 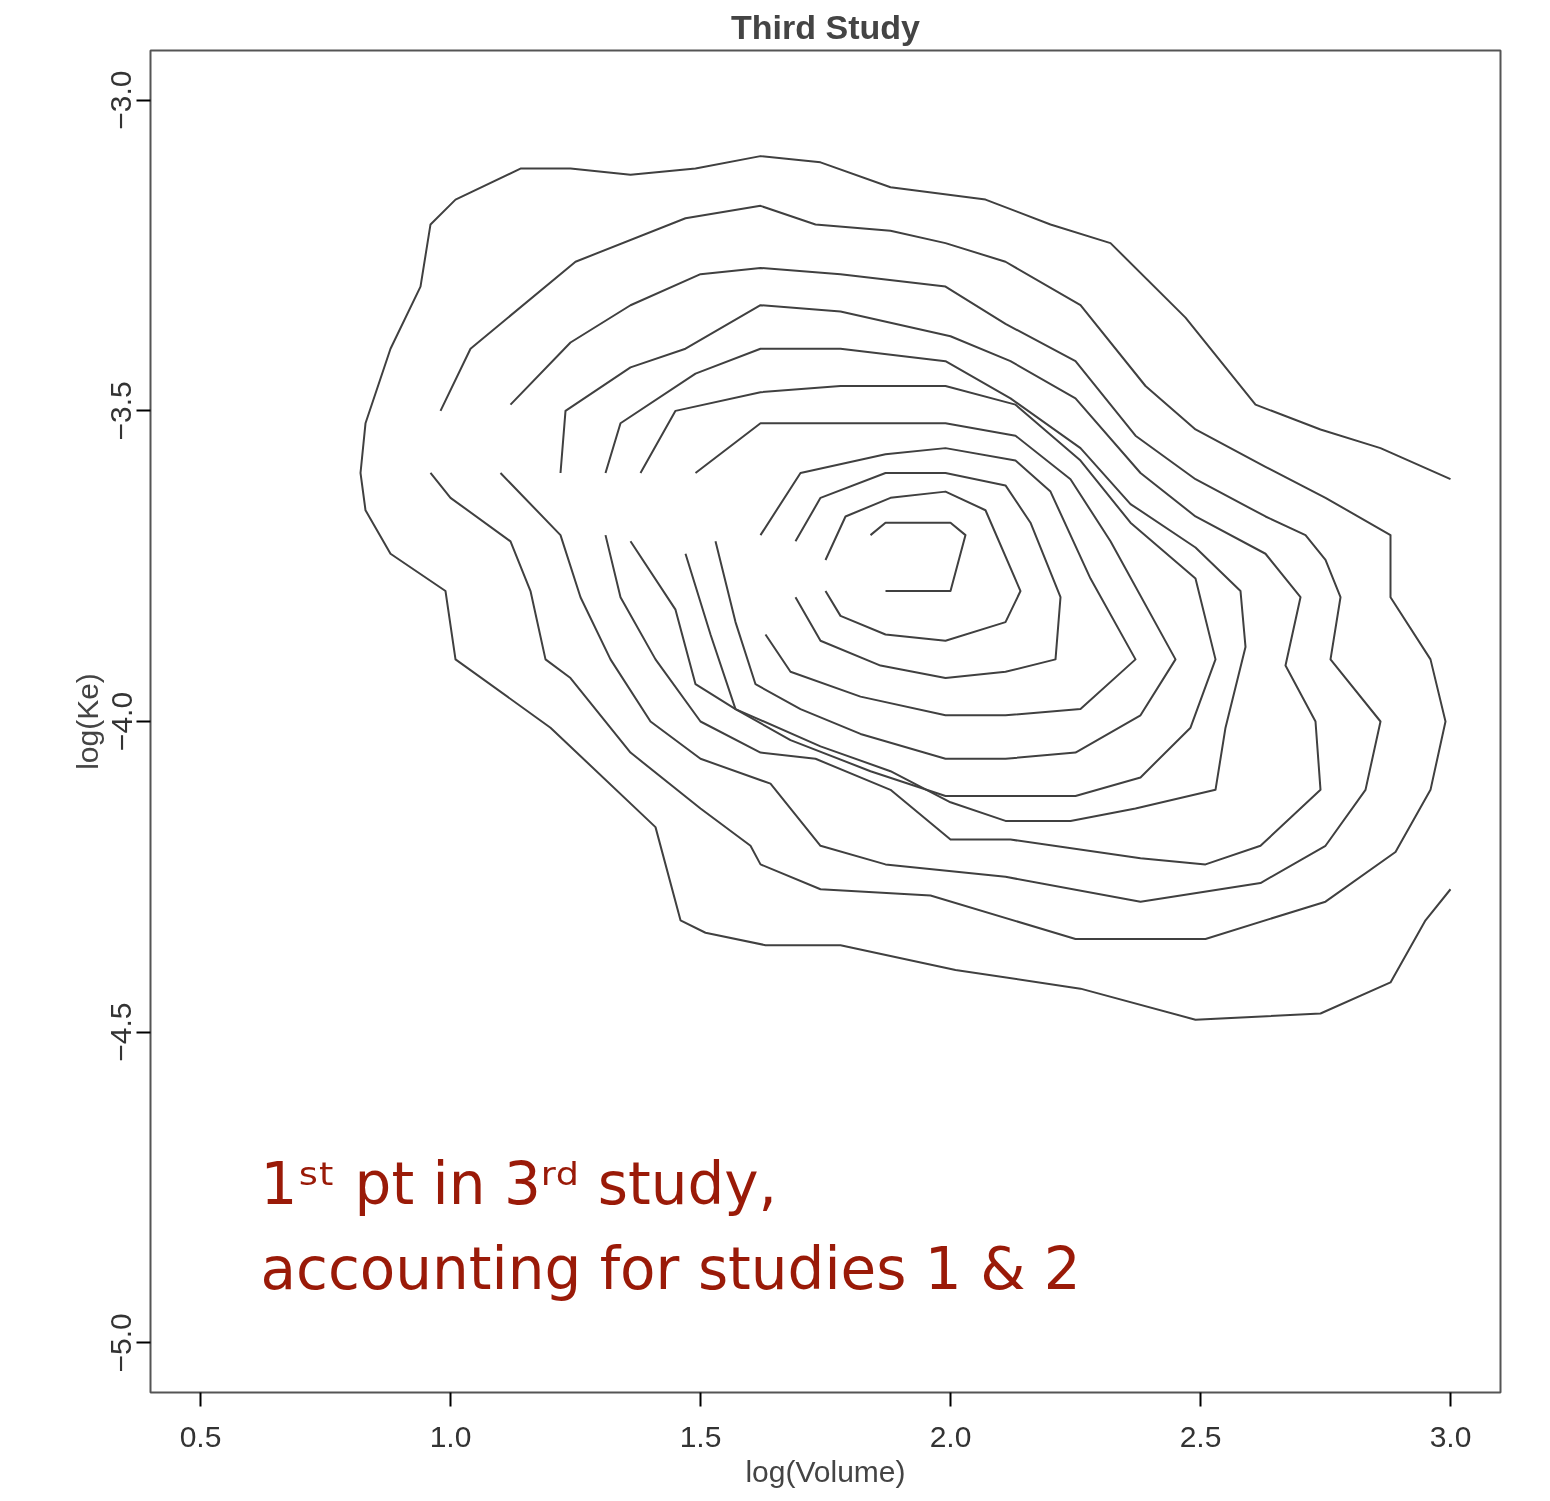 What do you see at coordinates (1450, 1436) in the screenshot?
I see `x-tick-label: 3.0` at bounding box center [1450, 1436].